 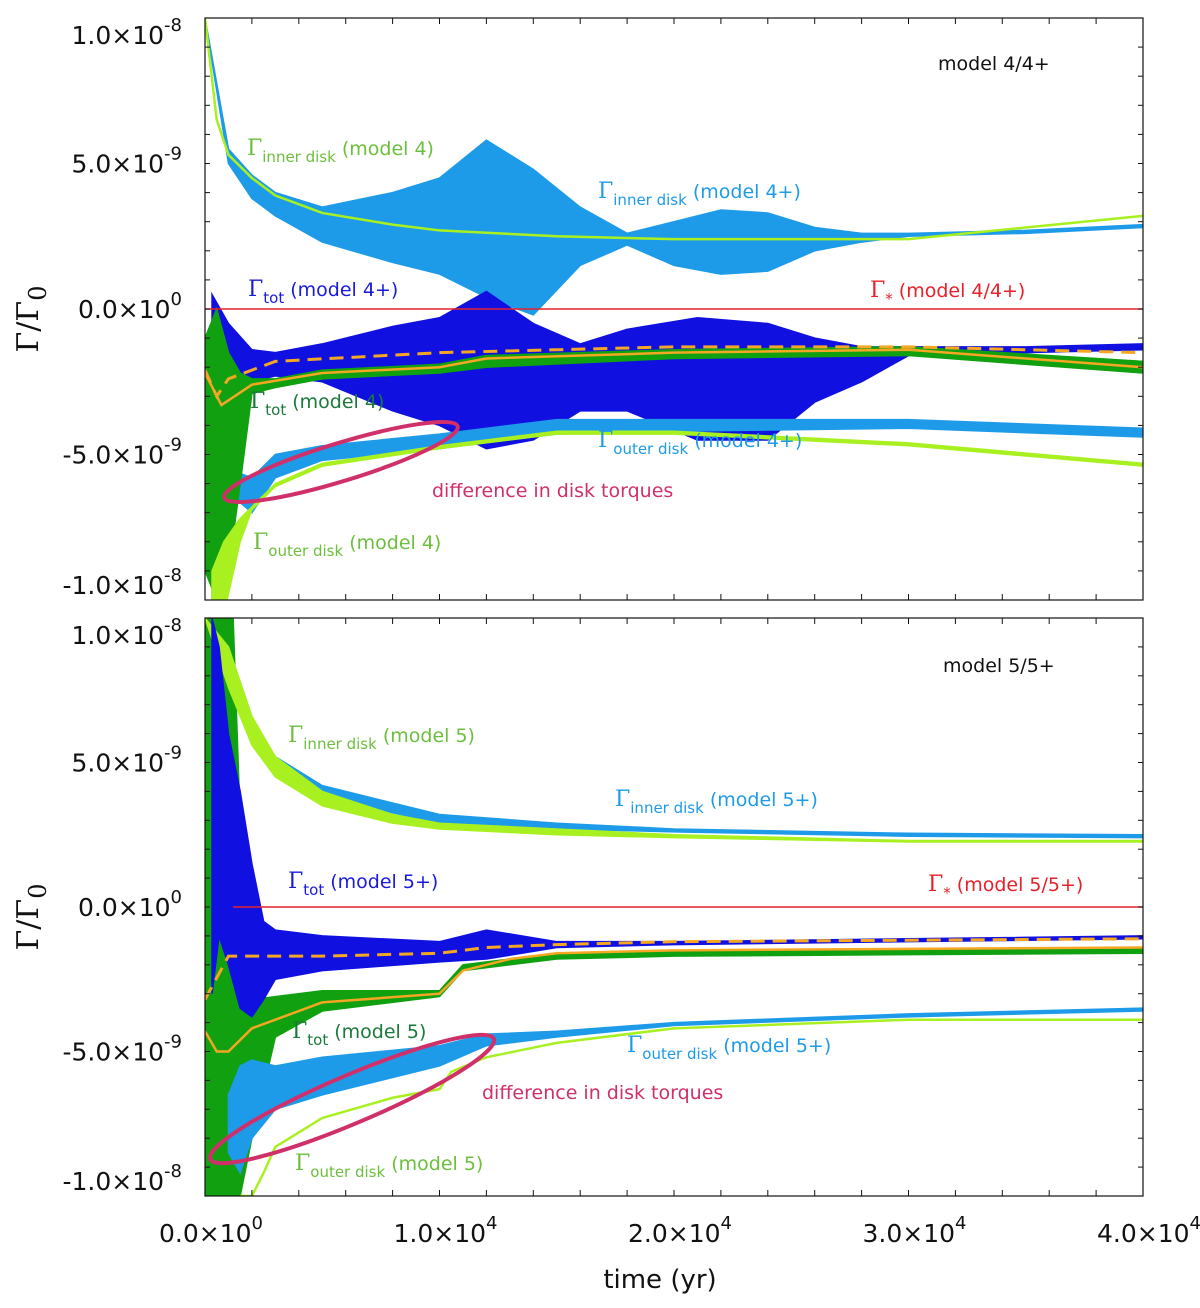 I want to click on annotation-tot-5: Γtot (model 5), so click(x=359, y=1034).